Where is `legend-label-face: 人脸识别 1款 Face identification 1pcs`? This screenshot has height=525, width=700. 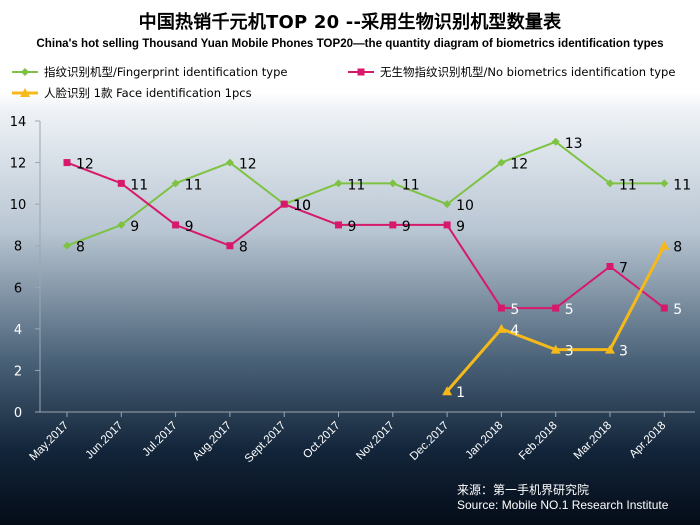
legend-label-face: 人脸识别 1款 Face identification 1pcs is located at coordinates (148, 93).